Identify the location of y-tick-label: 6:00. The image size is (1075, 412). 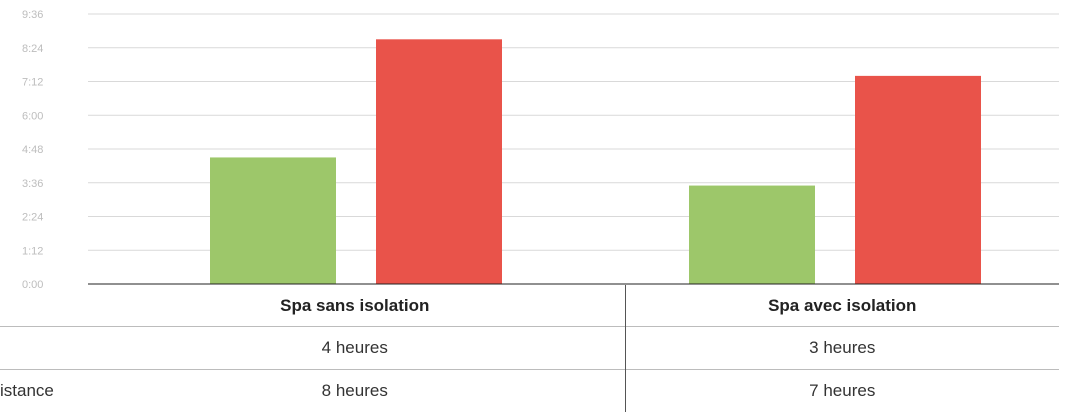
(32, 116).